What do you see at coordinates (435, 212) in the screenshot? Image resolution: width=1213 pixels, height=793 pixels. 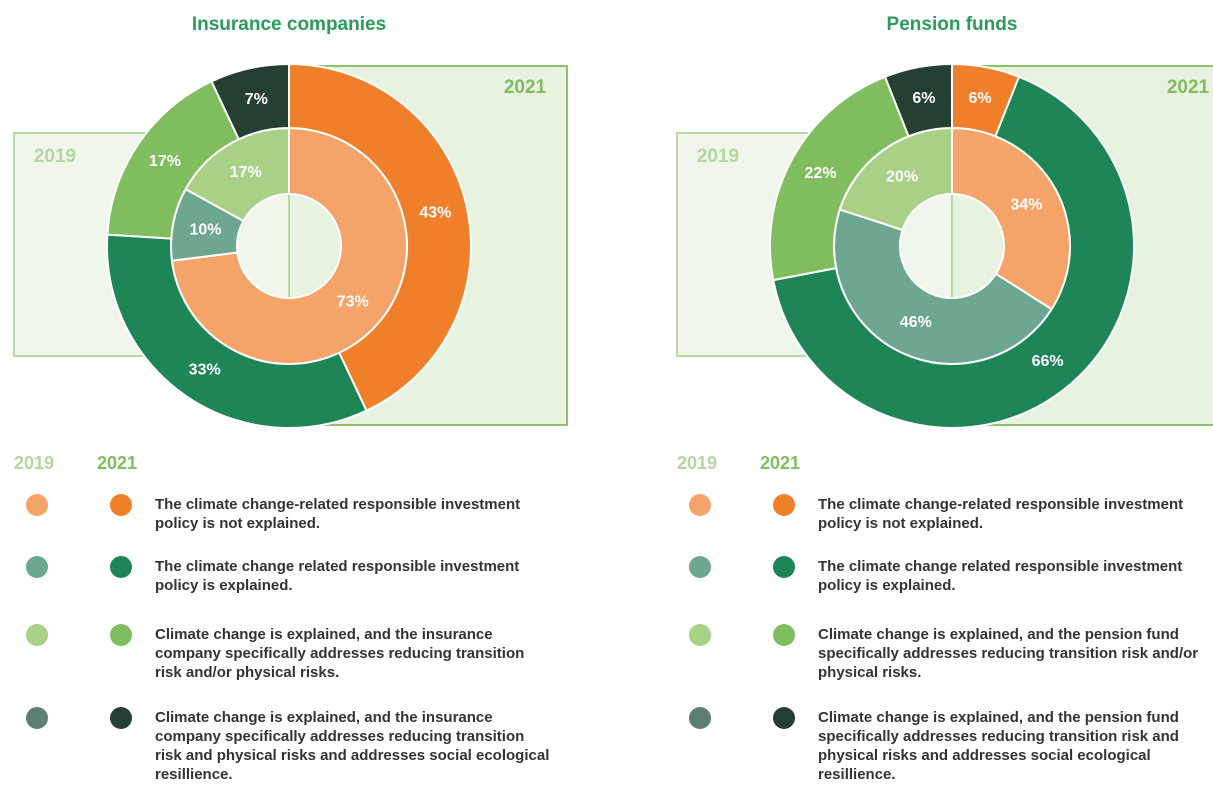 I see `value-label: 43%` at bounding box center [435, 212].